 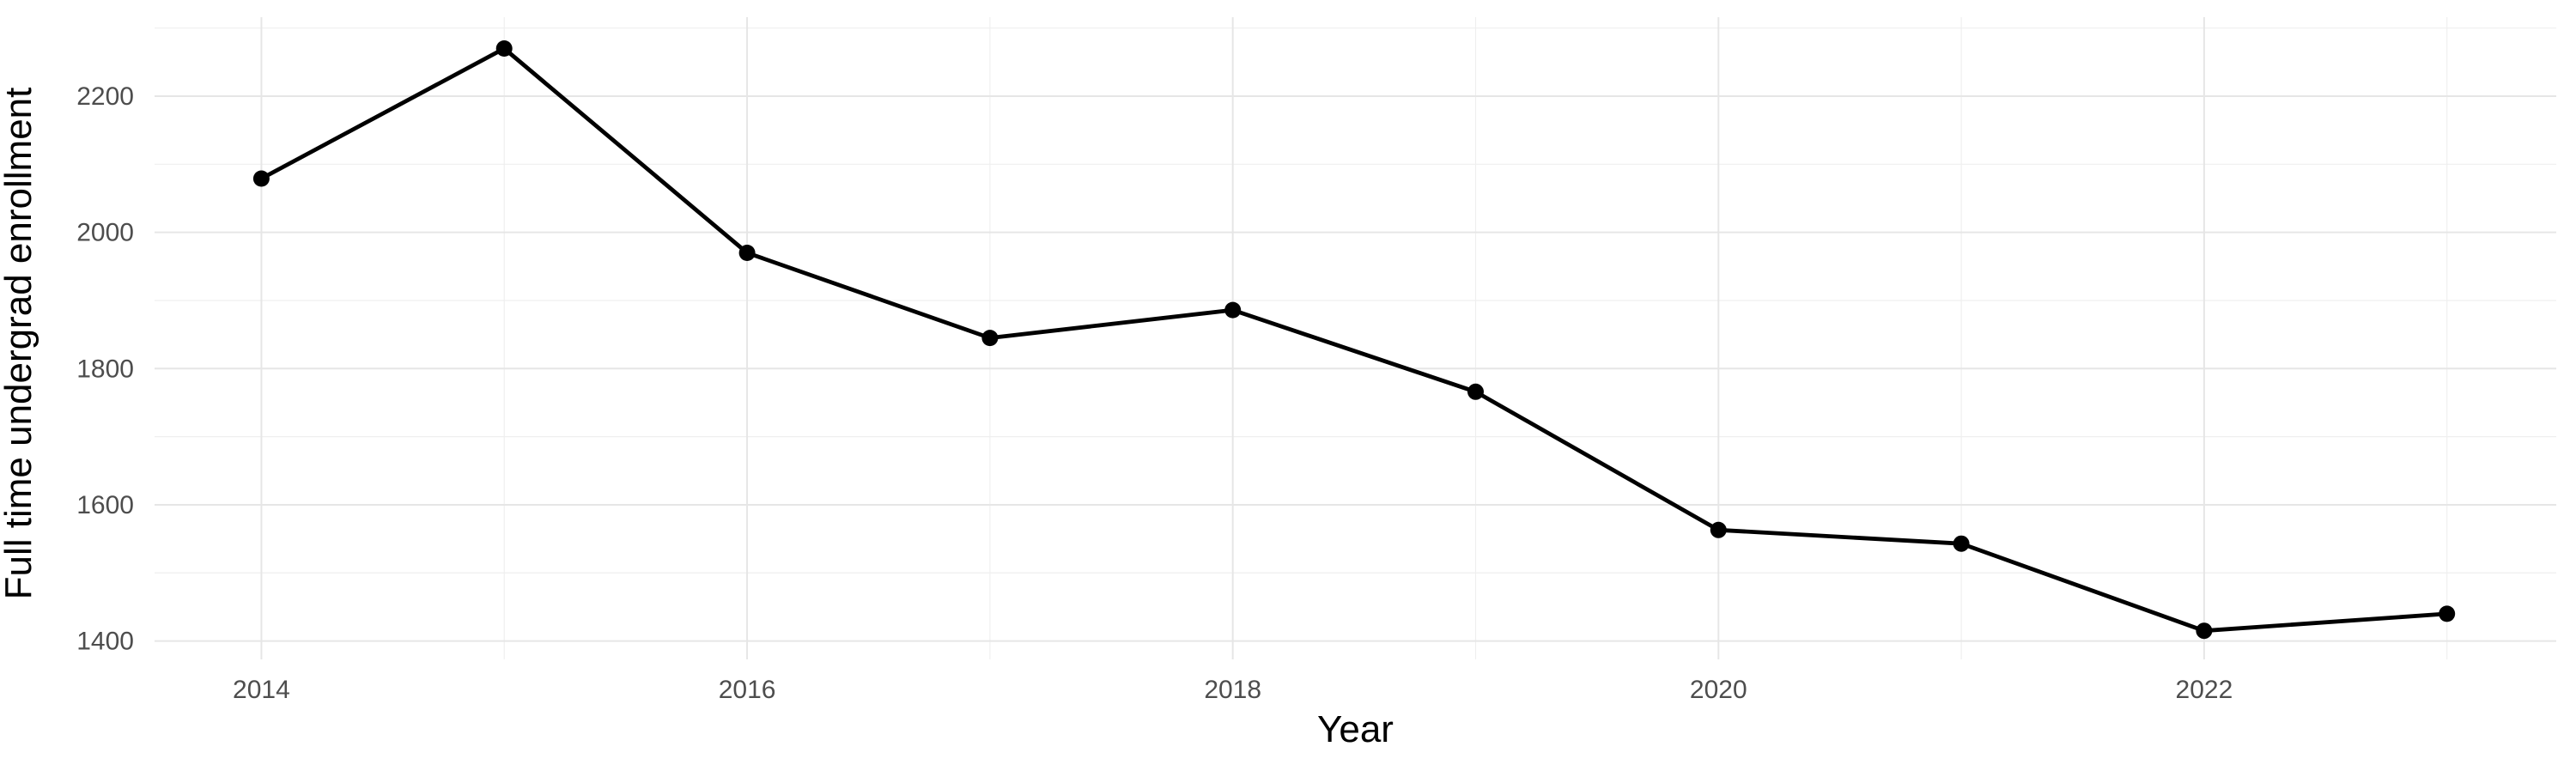 What do you see at coordinates (2204, 690) in the screenshot?
I see `x-tick-label: 2022` at bounding box center [2204, 690].